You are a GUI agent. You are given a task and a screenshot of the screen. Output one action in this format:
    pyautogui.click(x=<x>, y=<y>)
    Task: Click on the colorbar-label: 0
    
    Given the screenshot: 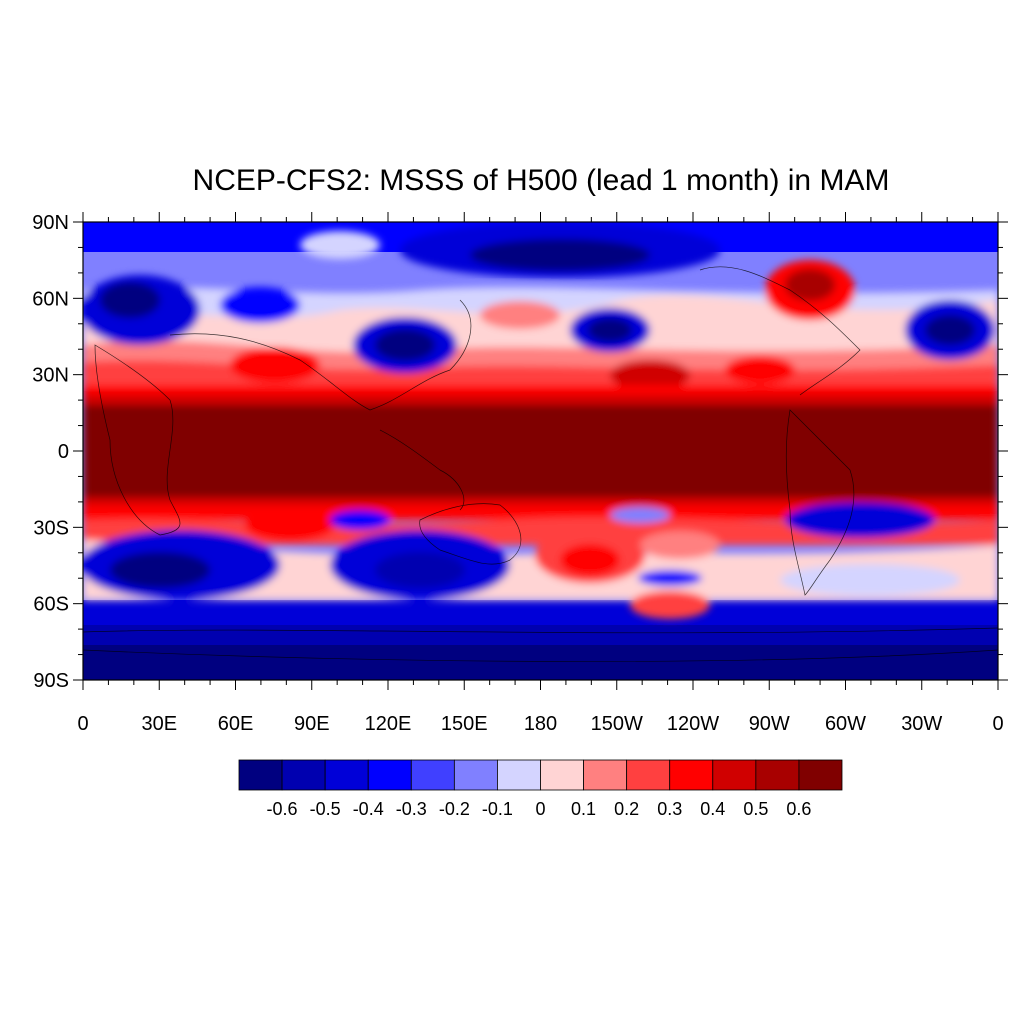 What is the action you would take?
    pyautogui.click(x=540, y=809)
    